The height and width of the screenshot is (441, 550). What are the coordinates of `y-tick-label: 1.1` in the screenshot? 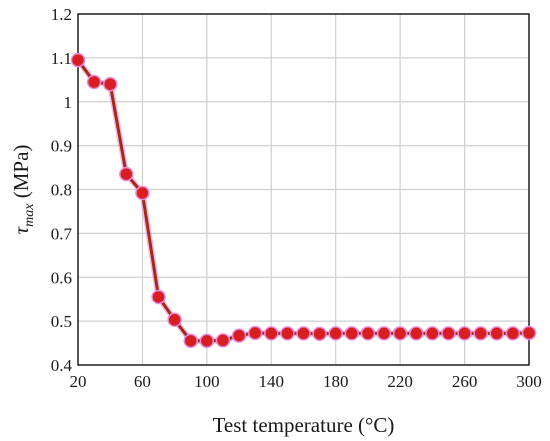 It's located at (61, 58).